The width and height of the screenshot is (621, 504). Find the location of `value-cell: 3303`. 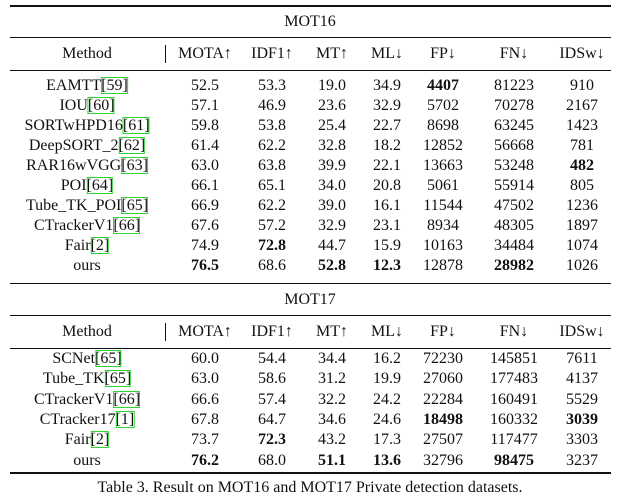

value-cell: 3303 is located at coordinates (582, 440).